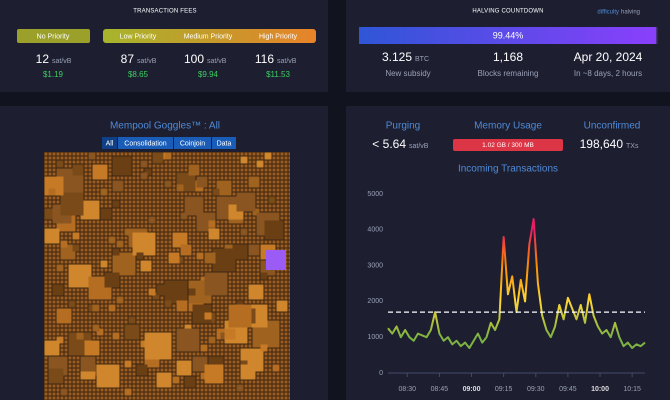 This screenshot has height=400, width=670. I want to click on stat-label: New subsidy, so click(407, 73).